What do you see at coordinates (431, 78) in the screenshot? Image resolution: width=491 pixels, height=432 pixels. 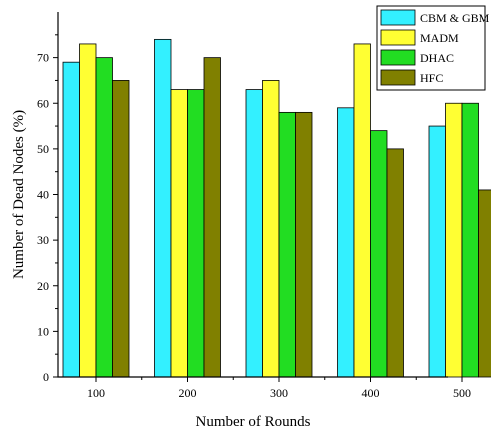 I see `legend-label-hfc: HFC` at bounding box center [431, 78].